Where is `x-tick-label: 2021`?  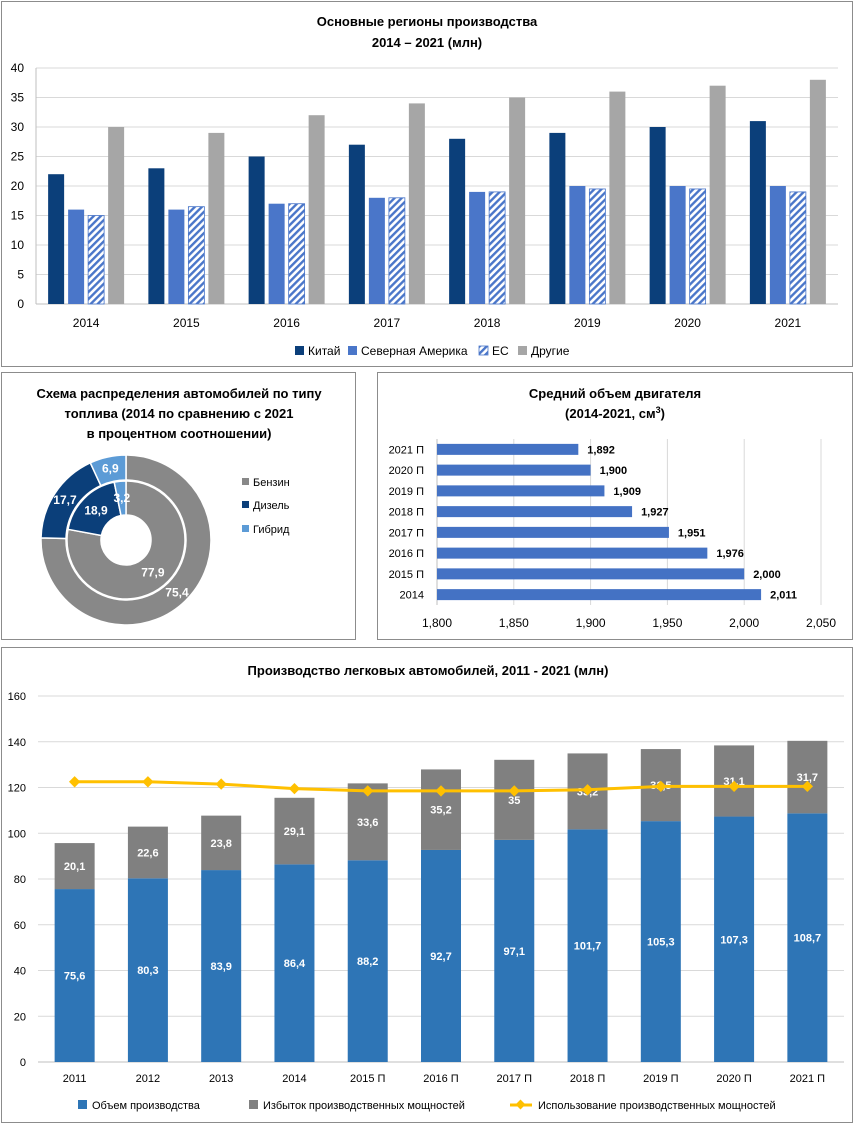
x-tick-label: 2021 is located at coordinates (788, 323).